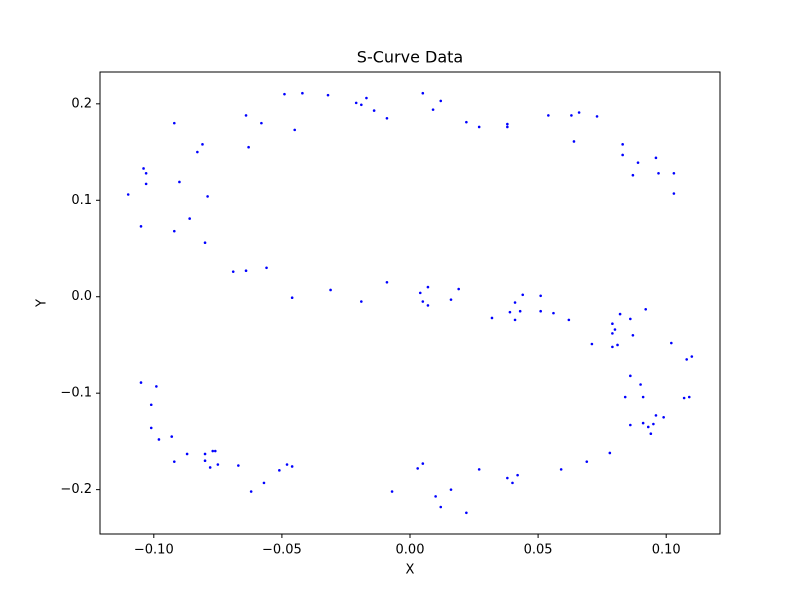 The height and width of the screenshot is (604, 800). What do you see at coordinates (76, 489) in the screenshot?
I see `y-tick-label: −0.2` at bounding box center [76, 489].